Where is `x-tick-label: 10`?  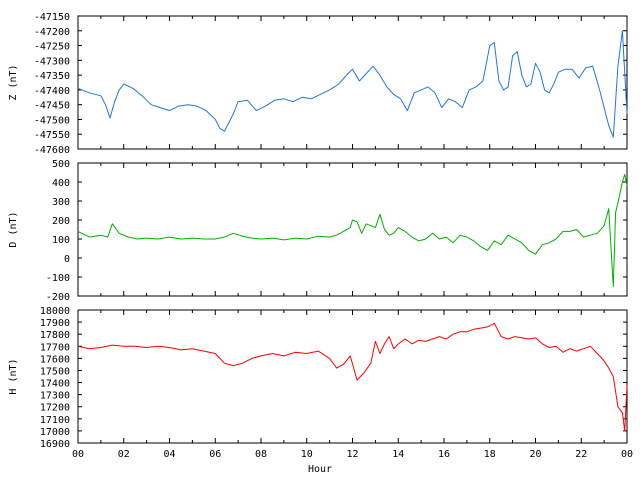 x-tick-label: 10 is located at coordinates (307, 454).